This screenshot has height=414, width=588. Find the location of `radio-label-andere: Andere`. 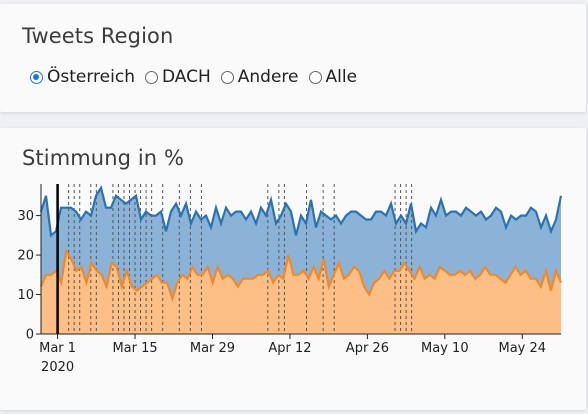

radio-label-andere: Andere is located at coordinates (268, 77).